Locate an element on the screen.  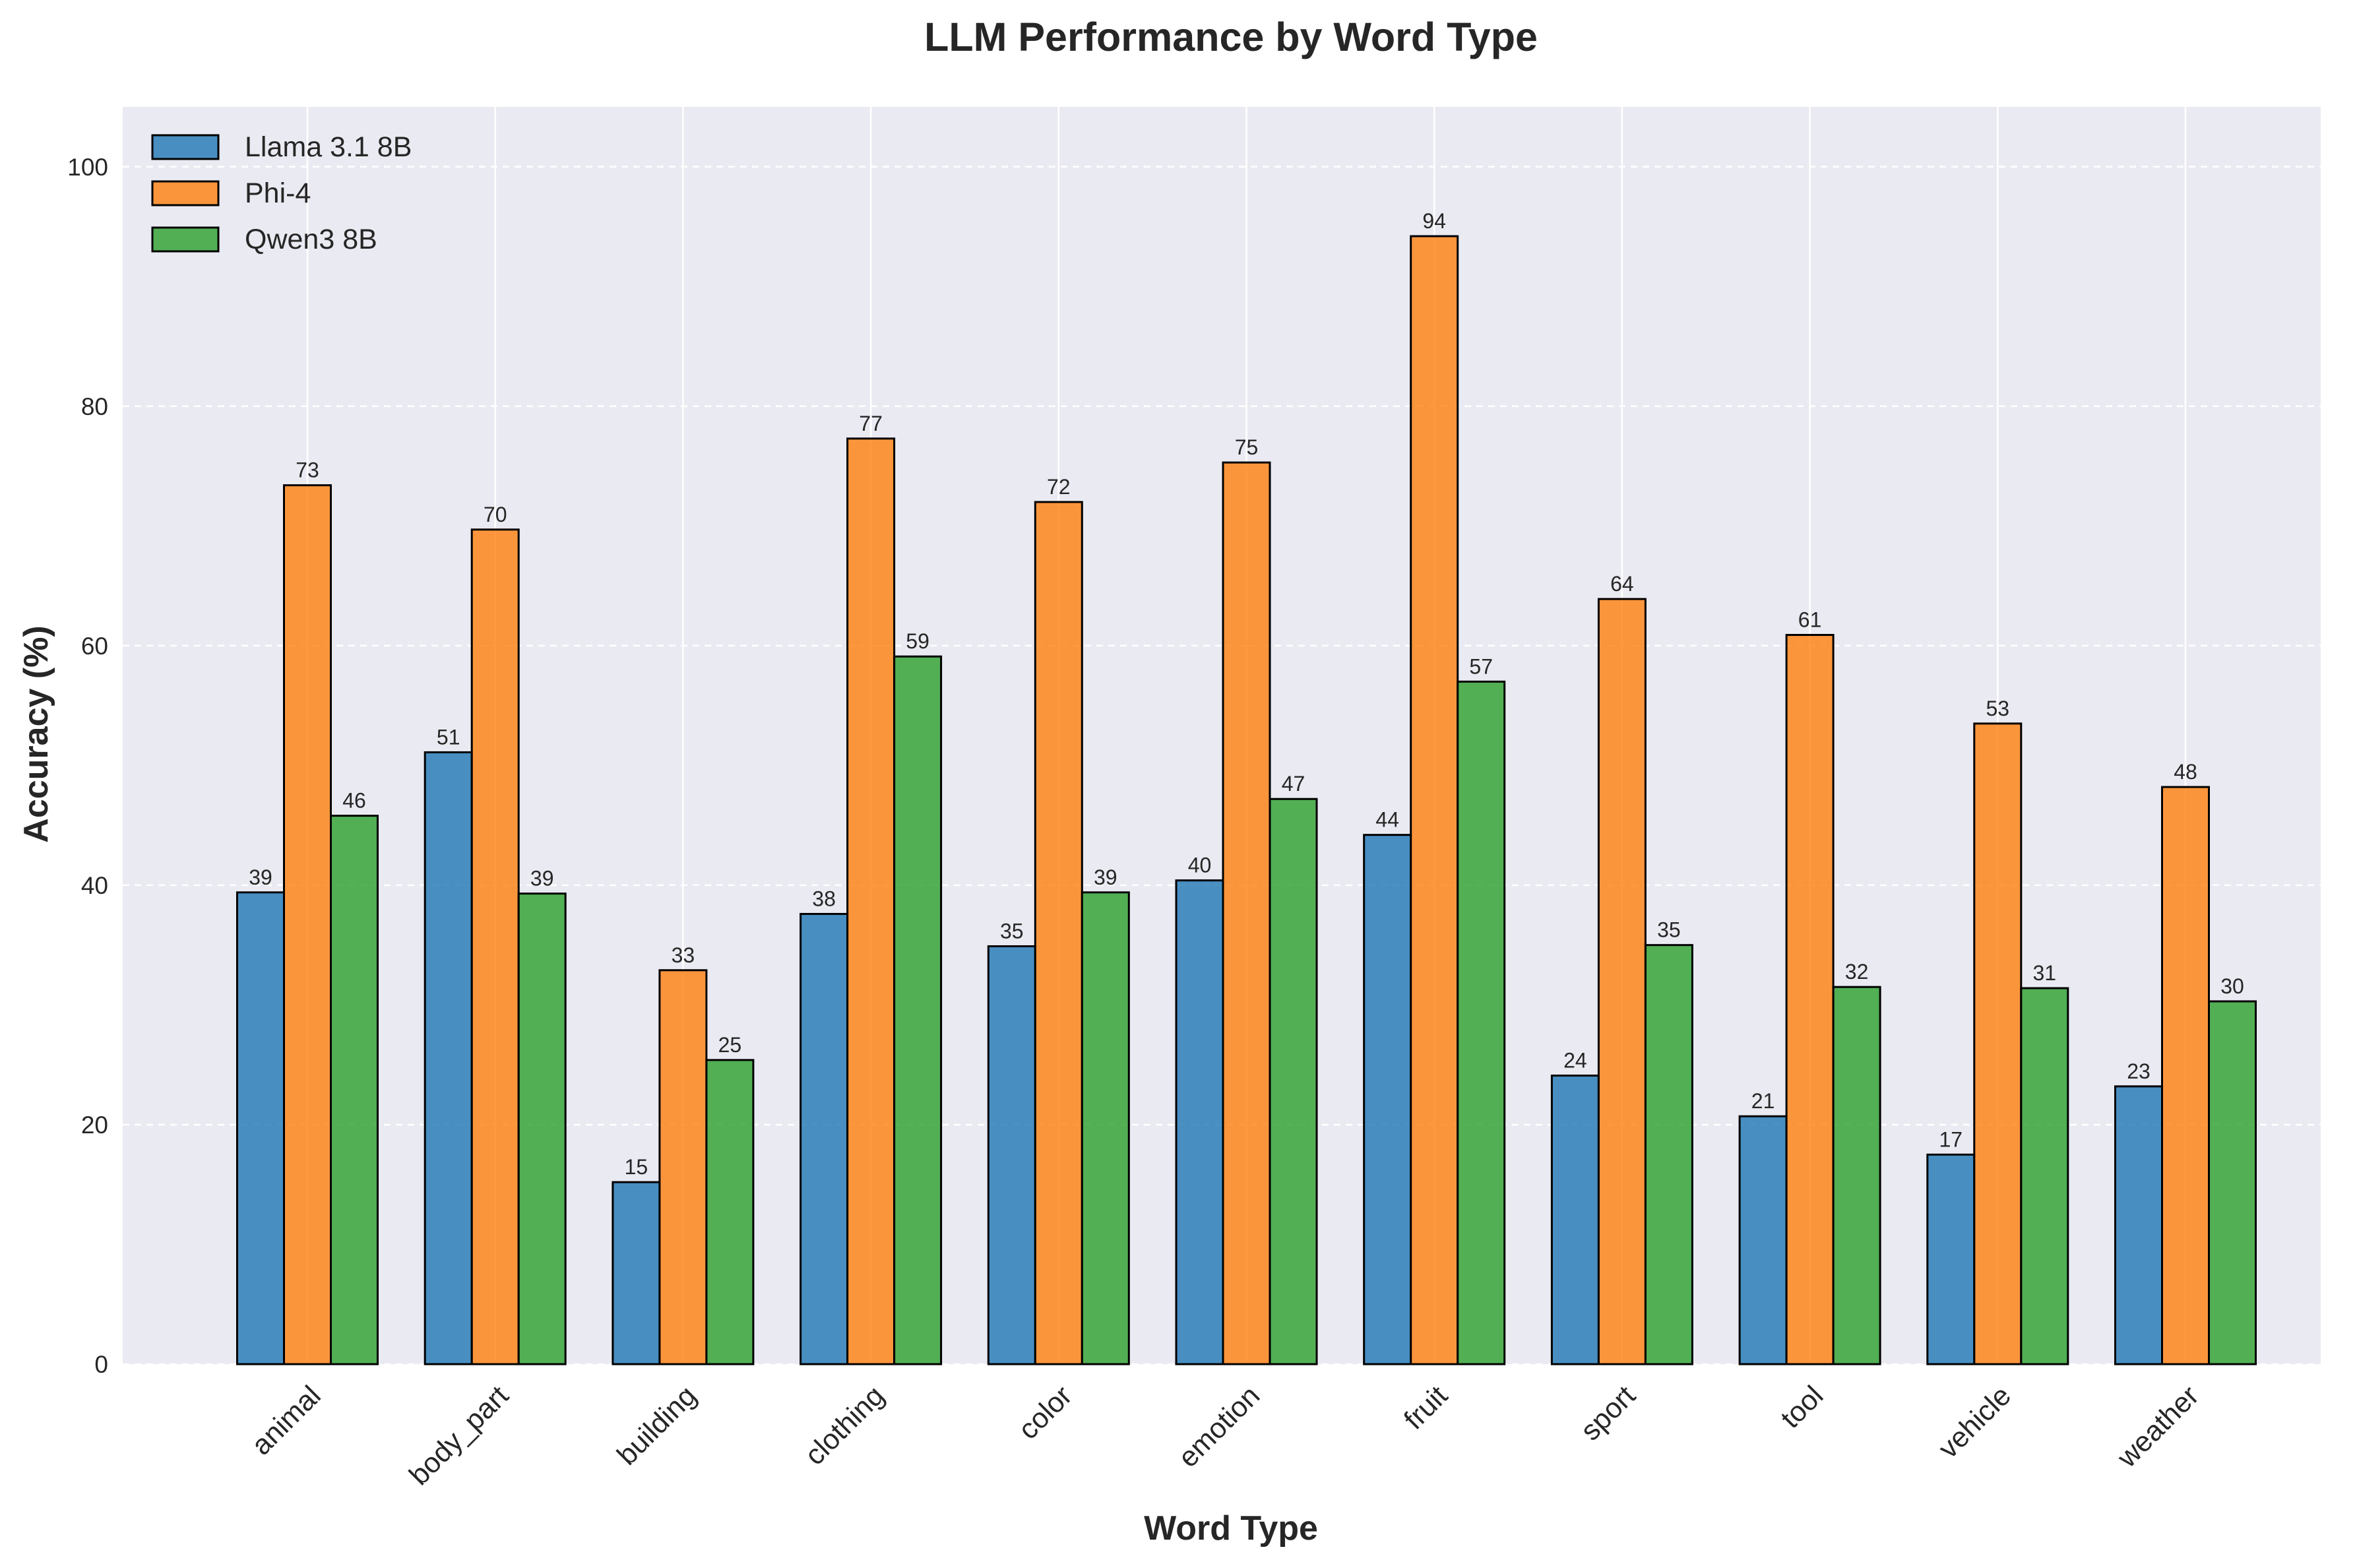
x-tick-label: weather is located at coordinates (2158, 1427).